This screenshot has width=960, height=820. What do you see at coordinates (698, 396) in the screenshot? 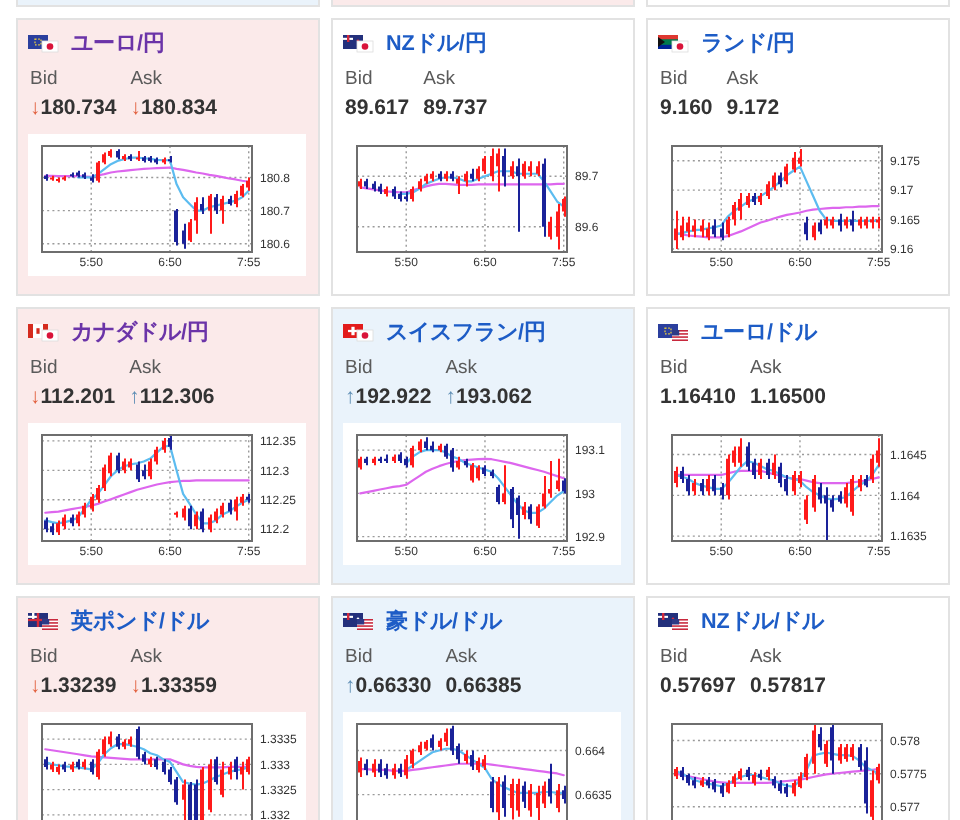
I see `text: 1.16410` at bounding box center [698, 396].